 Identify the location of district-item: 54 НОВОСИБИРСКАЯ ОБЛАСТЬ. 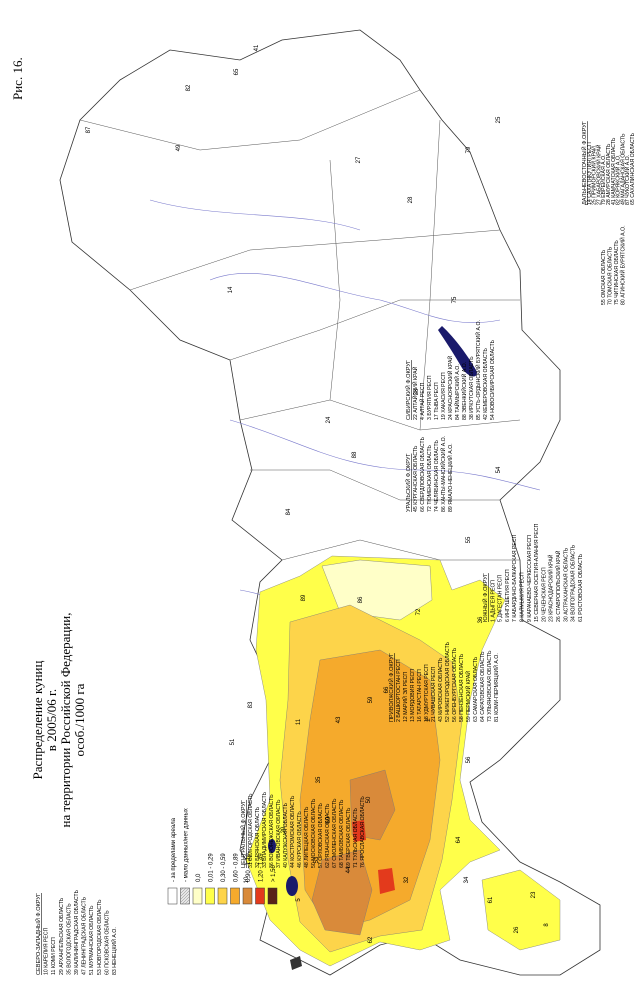
(493, 379).